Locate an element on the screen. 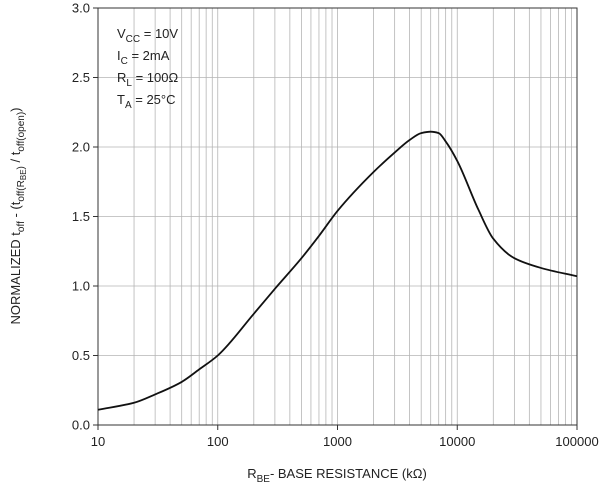  condition-line: TA = 25°C is located at coordinates (146, 101).